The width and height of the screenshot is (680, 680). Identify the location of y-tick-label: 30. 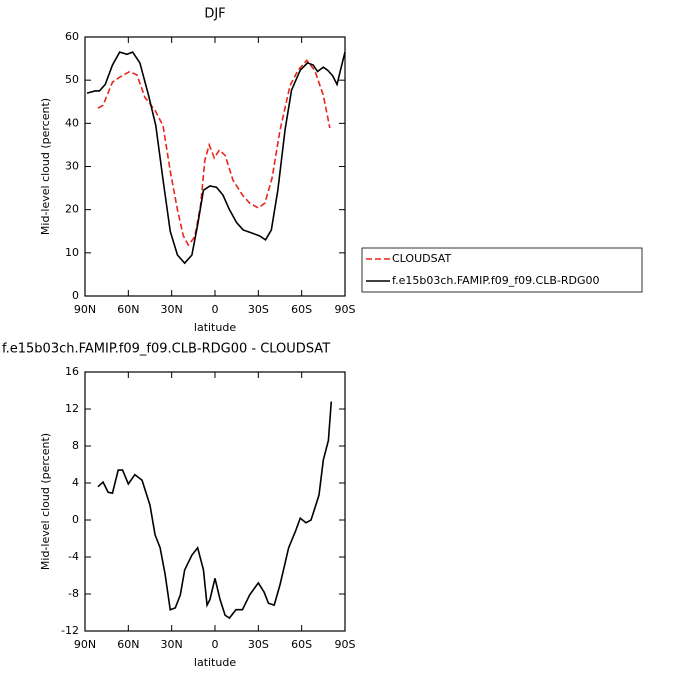
(72, 166).